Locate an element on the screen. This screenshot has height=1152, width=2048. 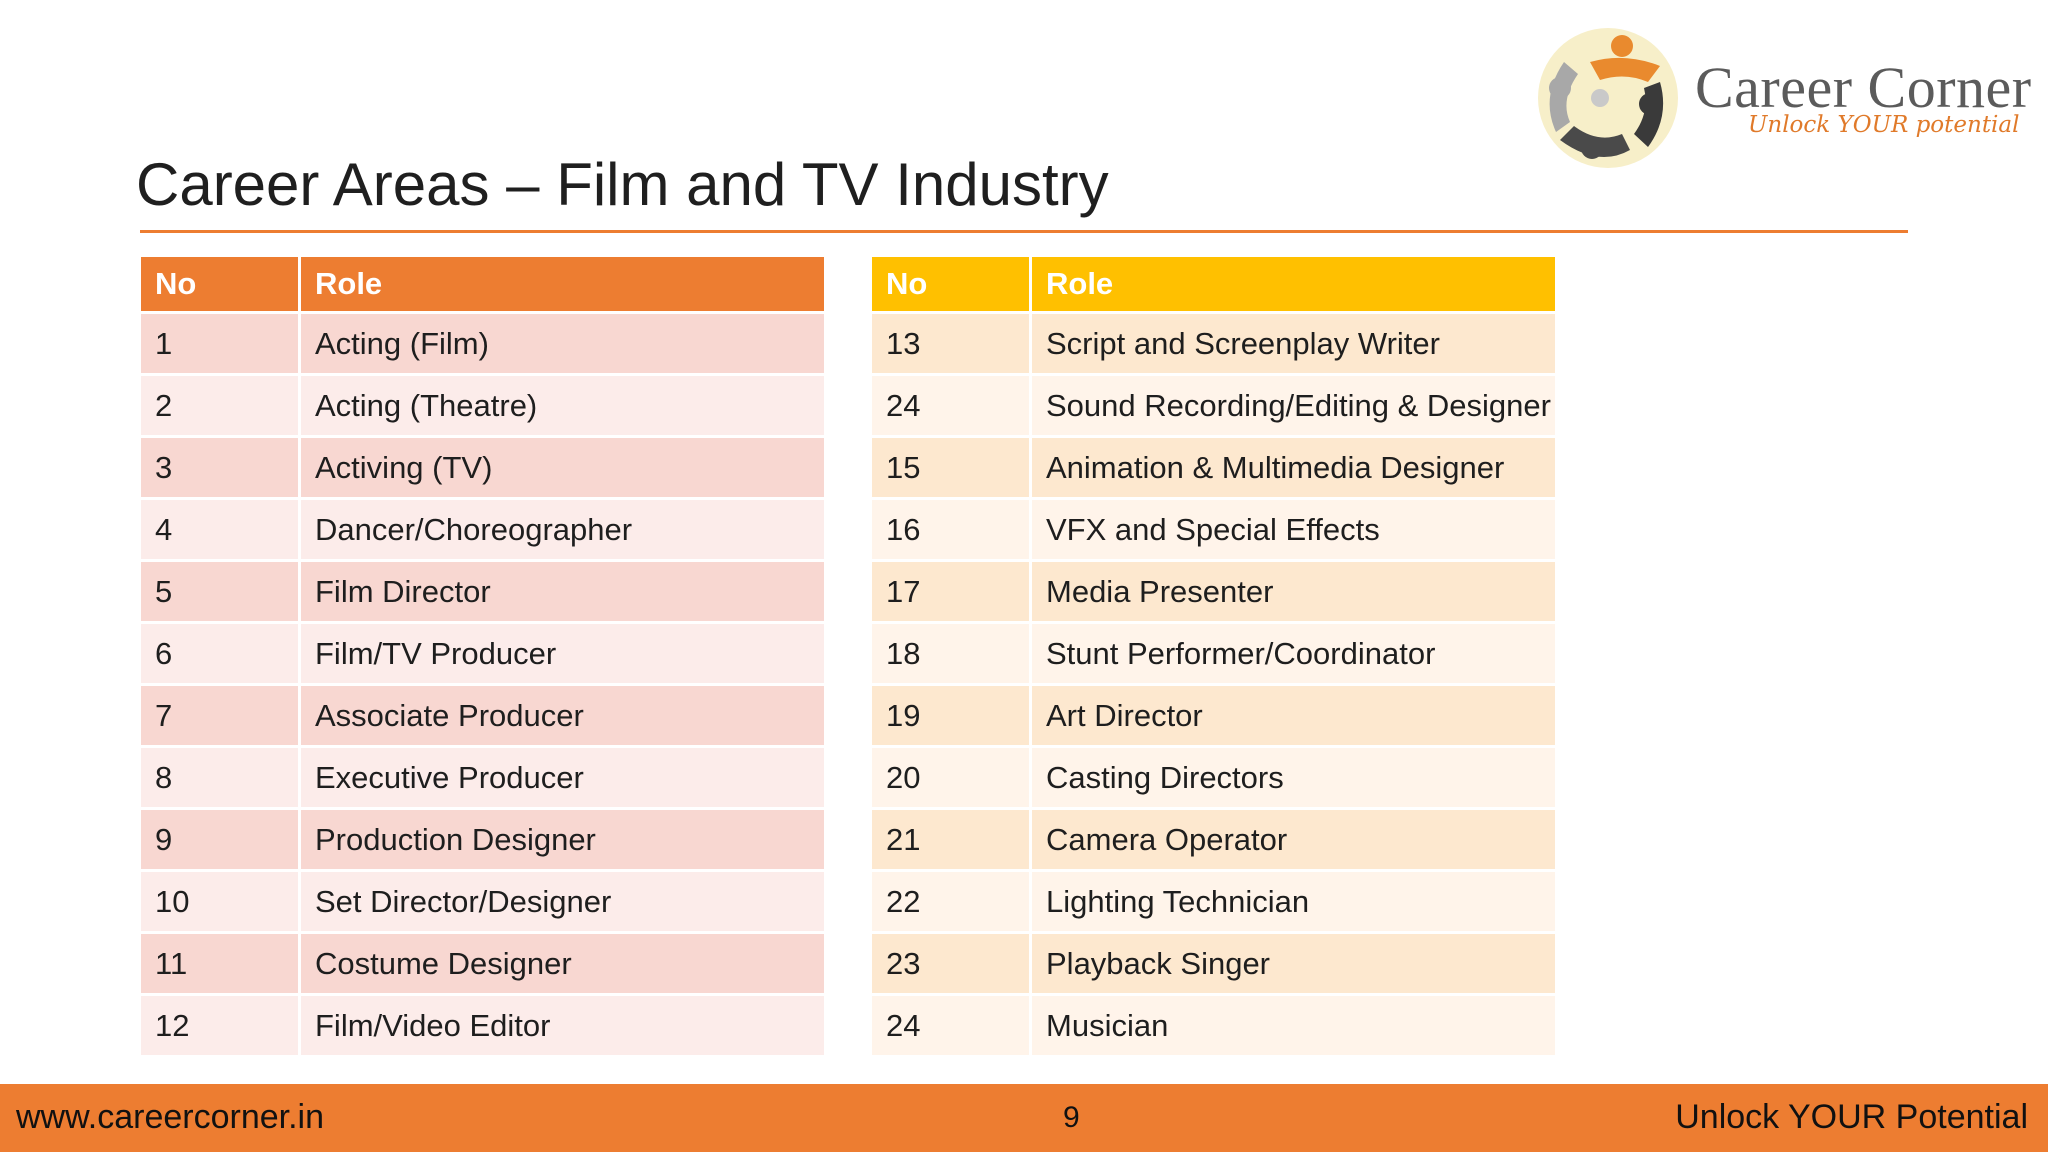
table-row: 6 Film/TV Producer is located at coordinates (482, 653).